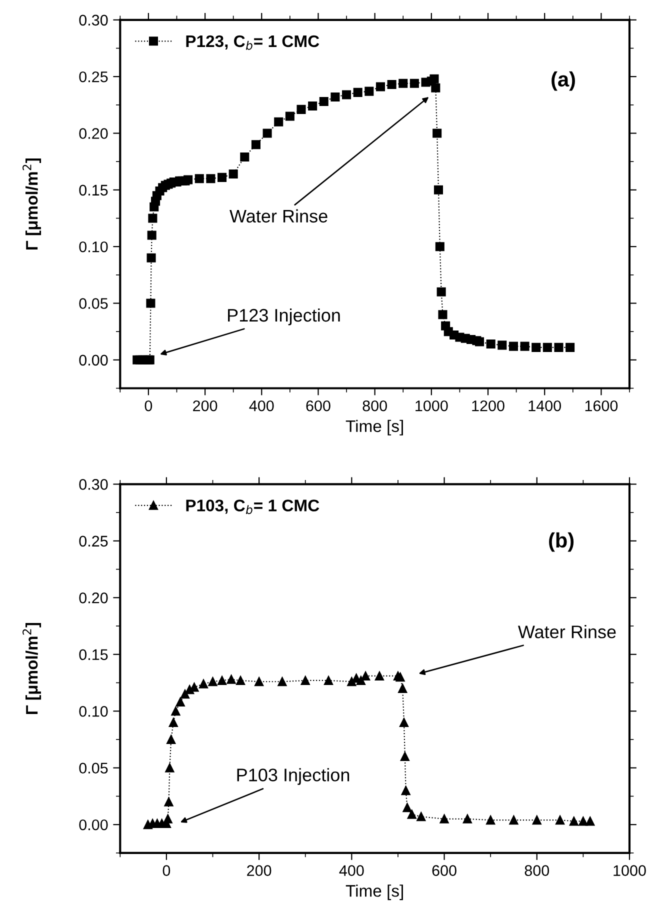 The image size is (653, 905). What do you see at coordinates (563, 81) in the screenshot?
I see `annotation: (a)` at bounding box center [563, 81].